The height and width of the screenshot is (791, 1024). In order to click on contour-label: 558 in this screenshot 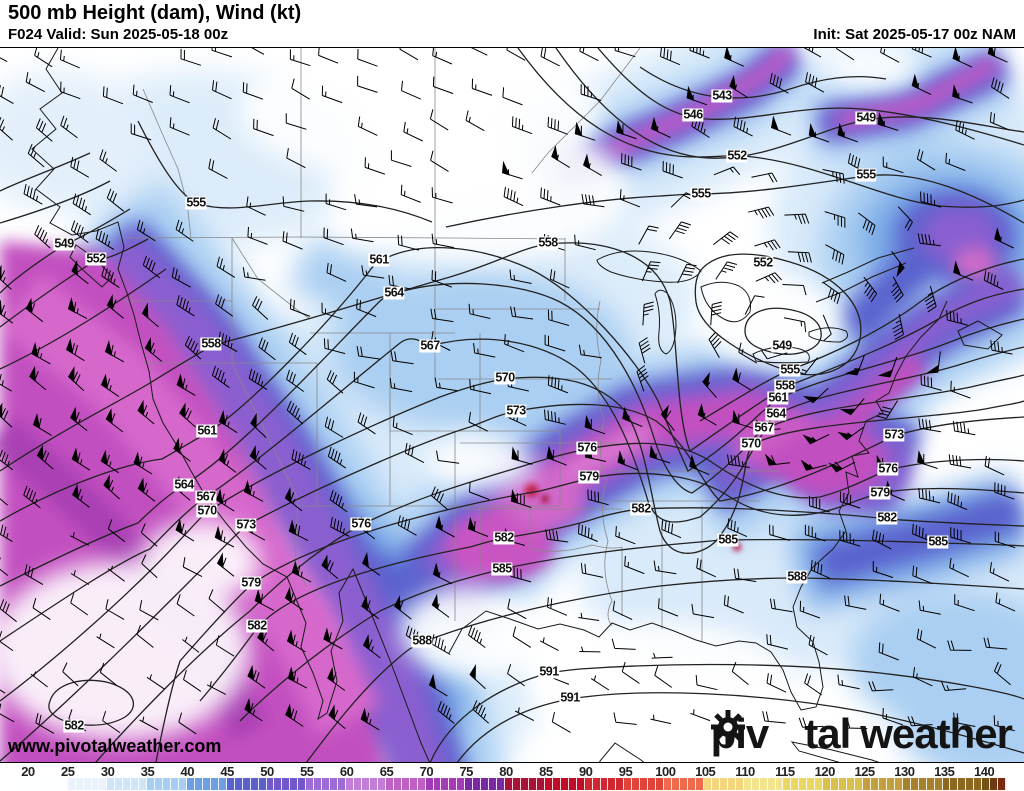, I will do `click(548, 242)`.